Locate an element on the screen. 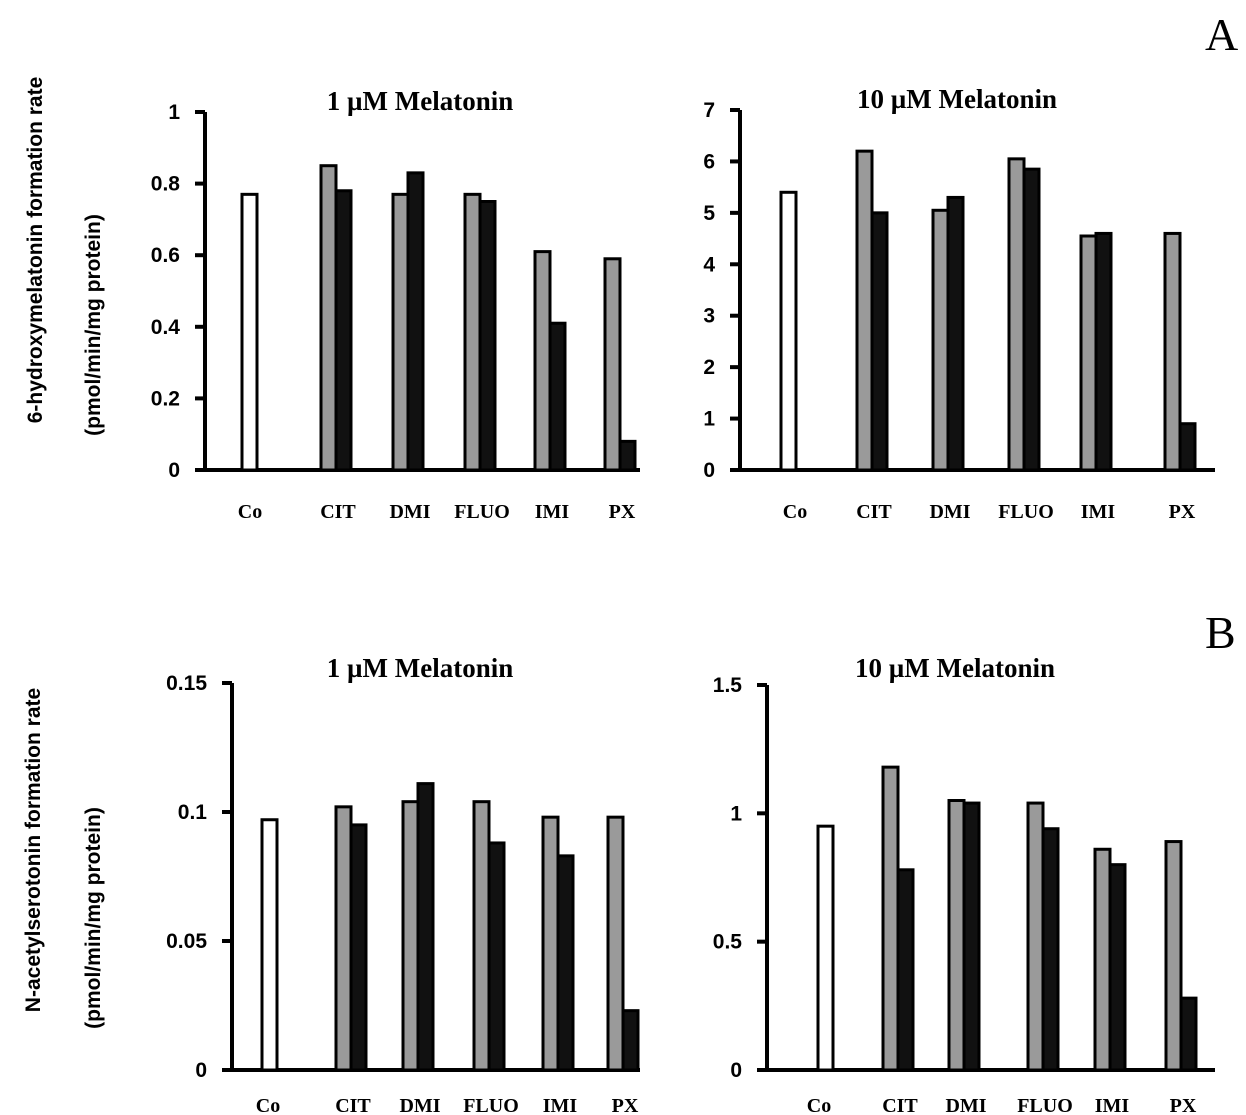  ylabel-a-line1: 6-hydroxymelatonin formation rate is located at coordinates (35, 250).